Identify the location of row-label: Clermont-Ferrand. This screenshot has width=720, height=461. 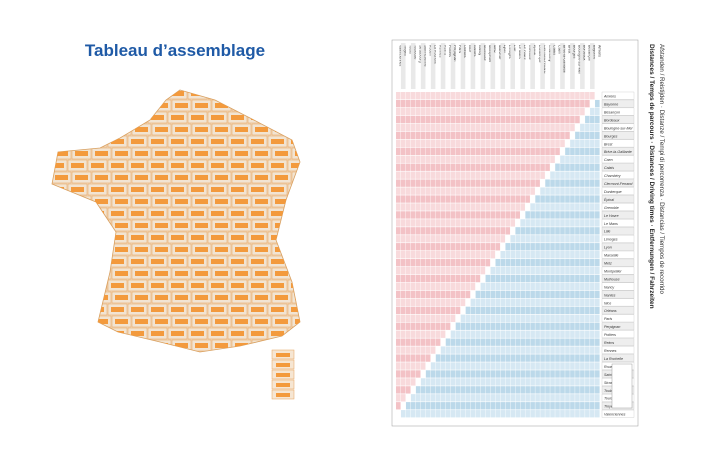
(618, 184).